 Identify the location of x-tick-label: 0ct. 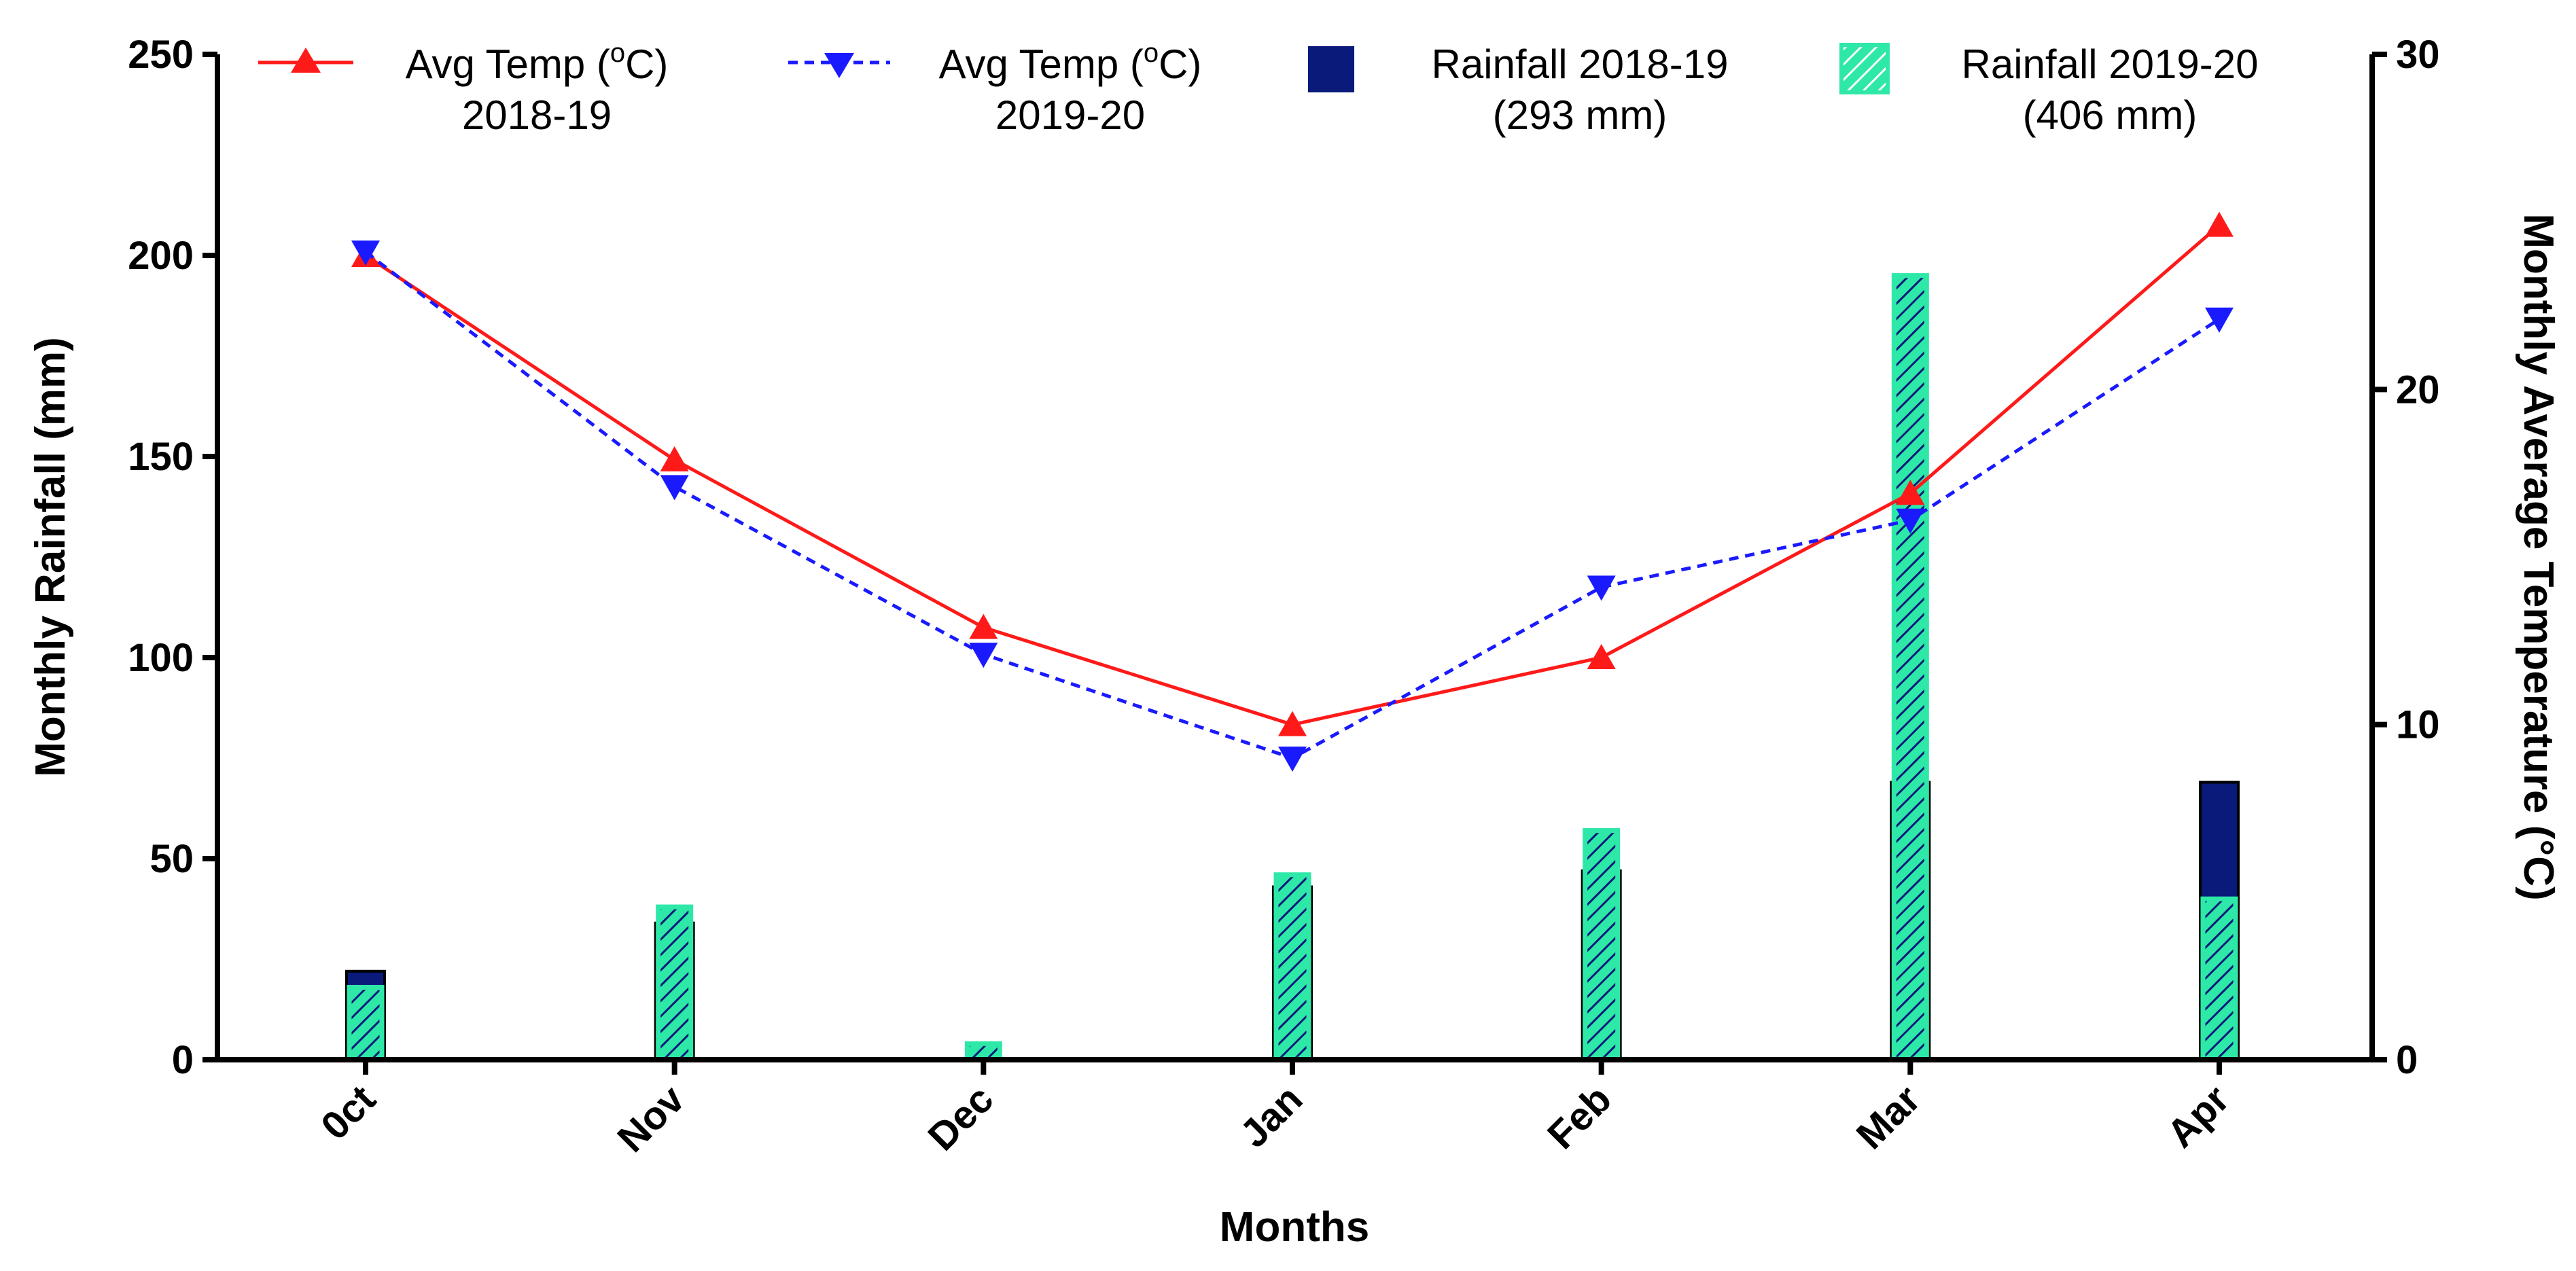
(348, 1112).